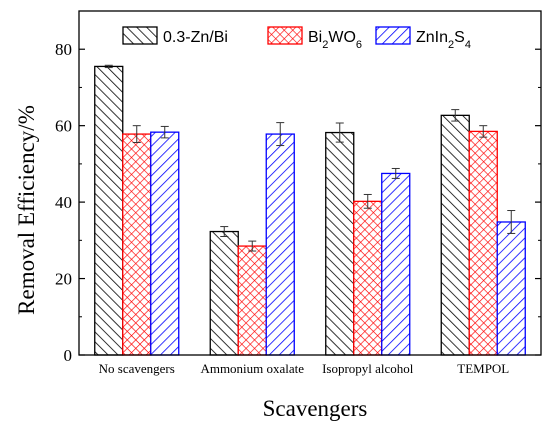 The width and height of the screenshot is (550, 426). I want to click on legend-label: Bi2WO6, so click(335, 40).